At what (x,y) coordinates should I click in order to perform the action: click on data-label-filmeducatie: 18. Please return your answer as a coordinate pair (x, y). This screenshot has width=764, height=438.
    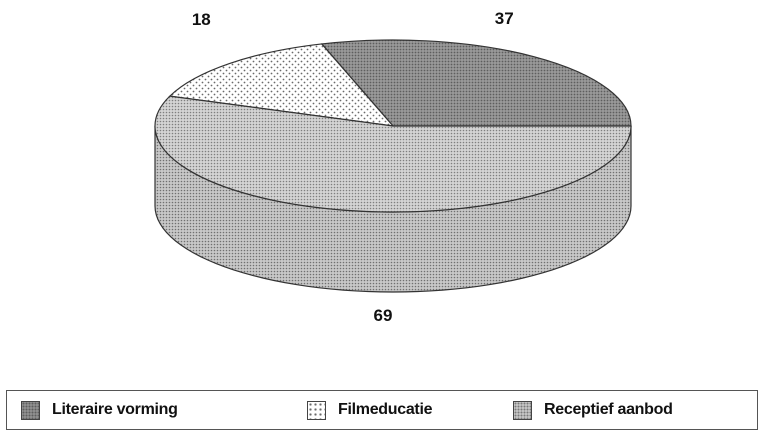
    Looking at the image, I should click on (201, 19).